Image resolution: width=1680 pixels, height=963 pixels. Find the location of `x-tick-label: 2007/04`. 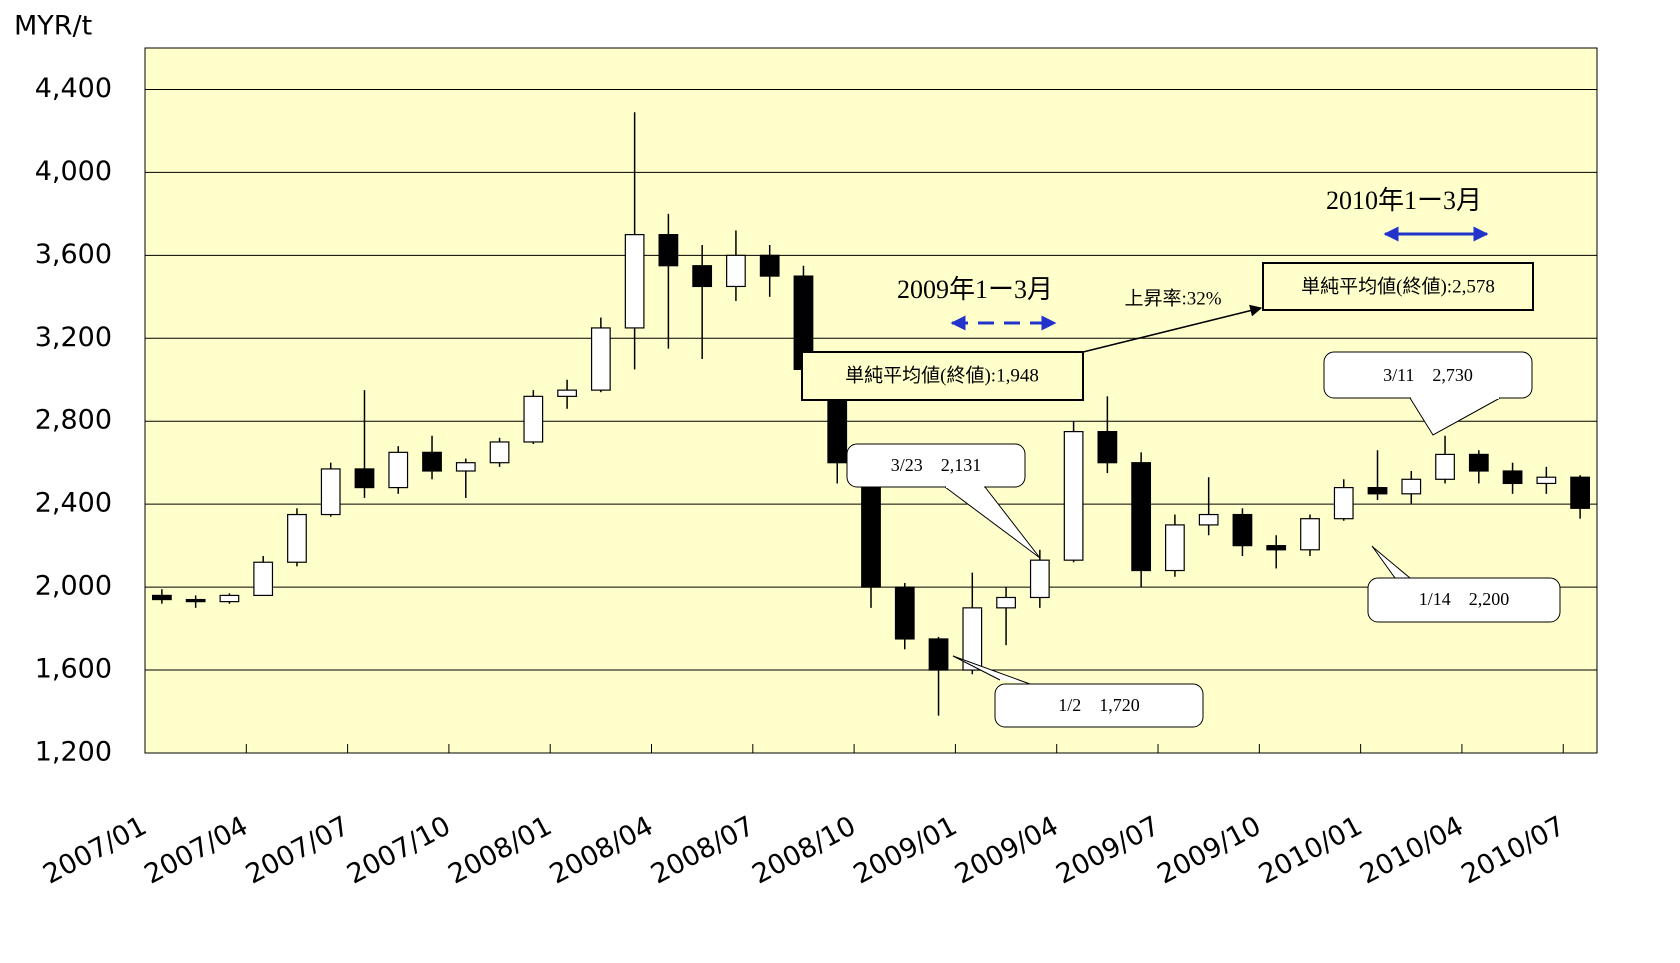

x-tick-label: 2007/04 is located at coordinates (197, 850).